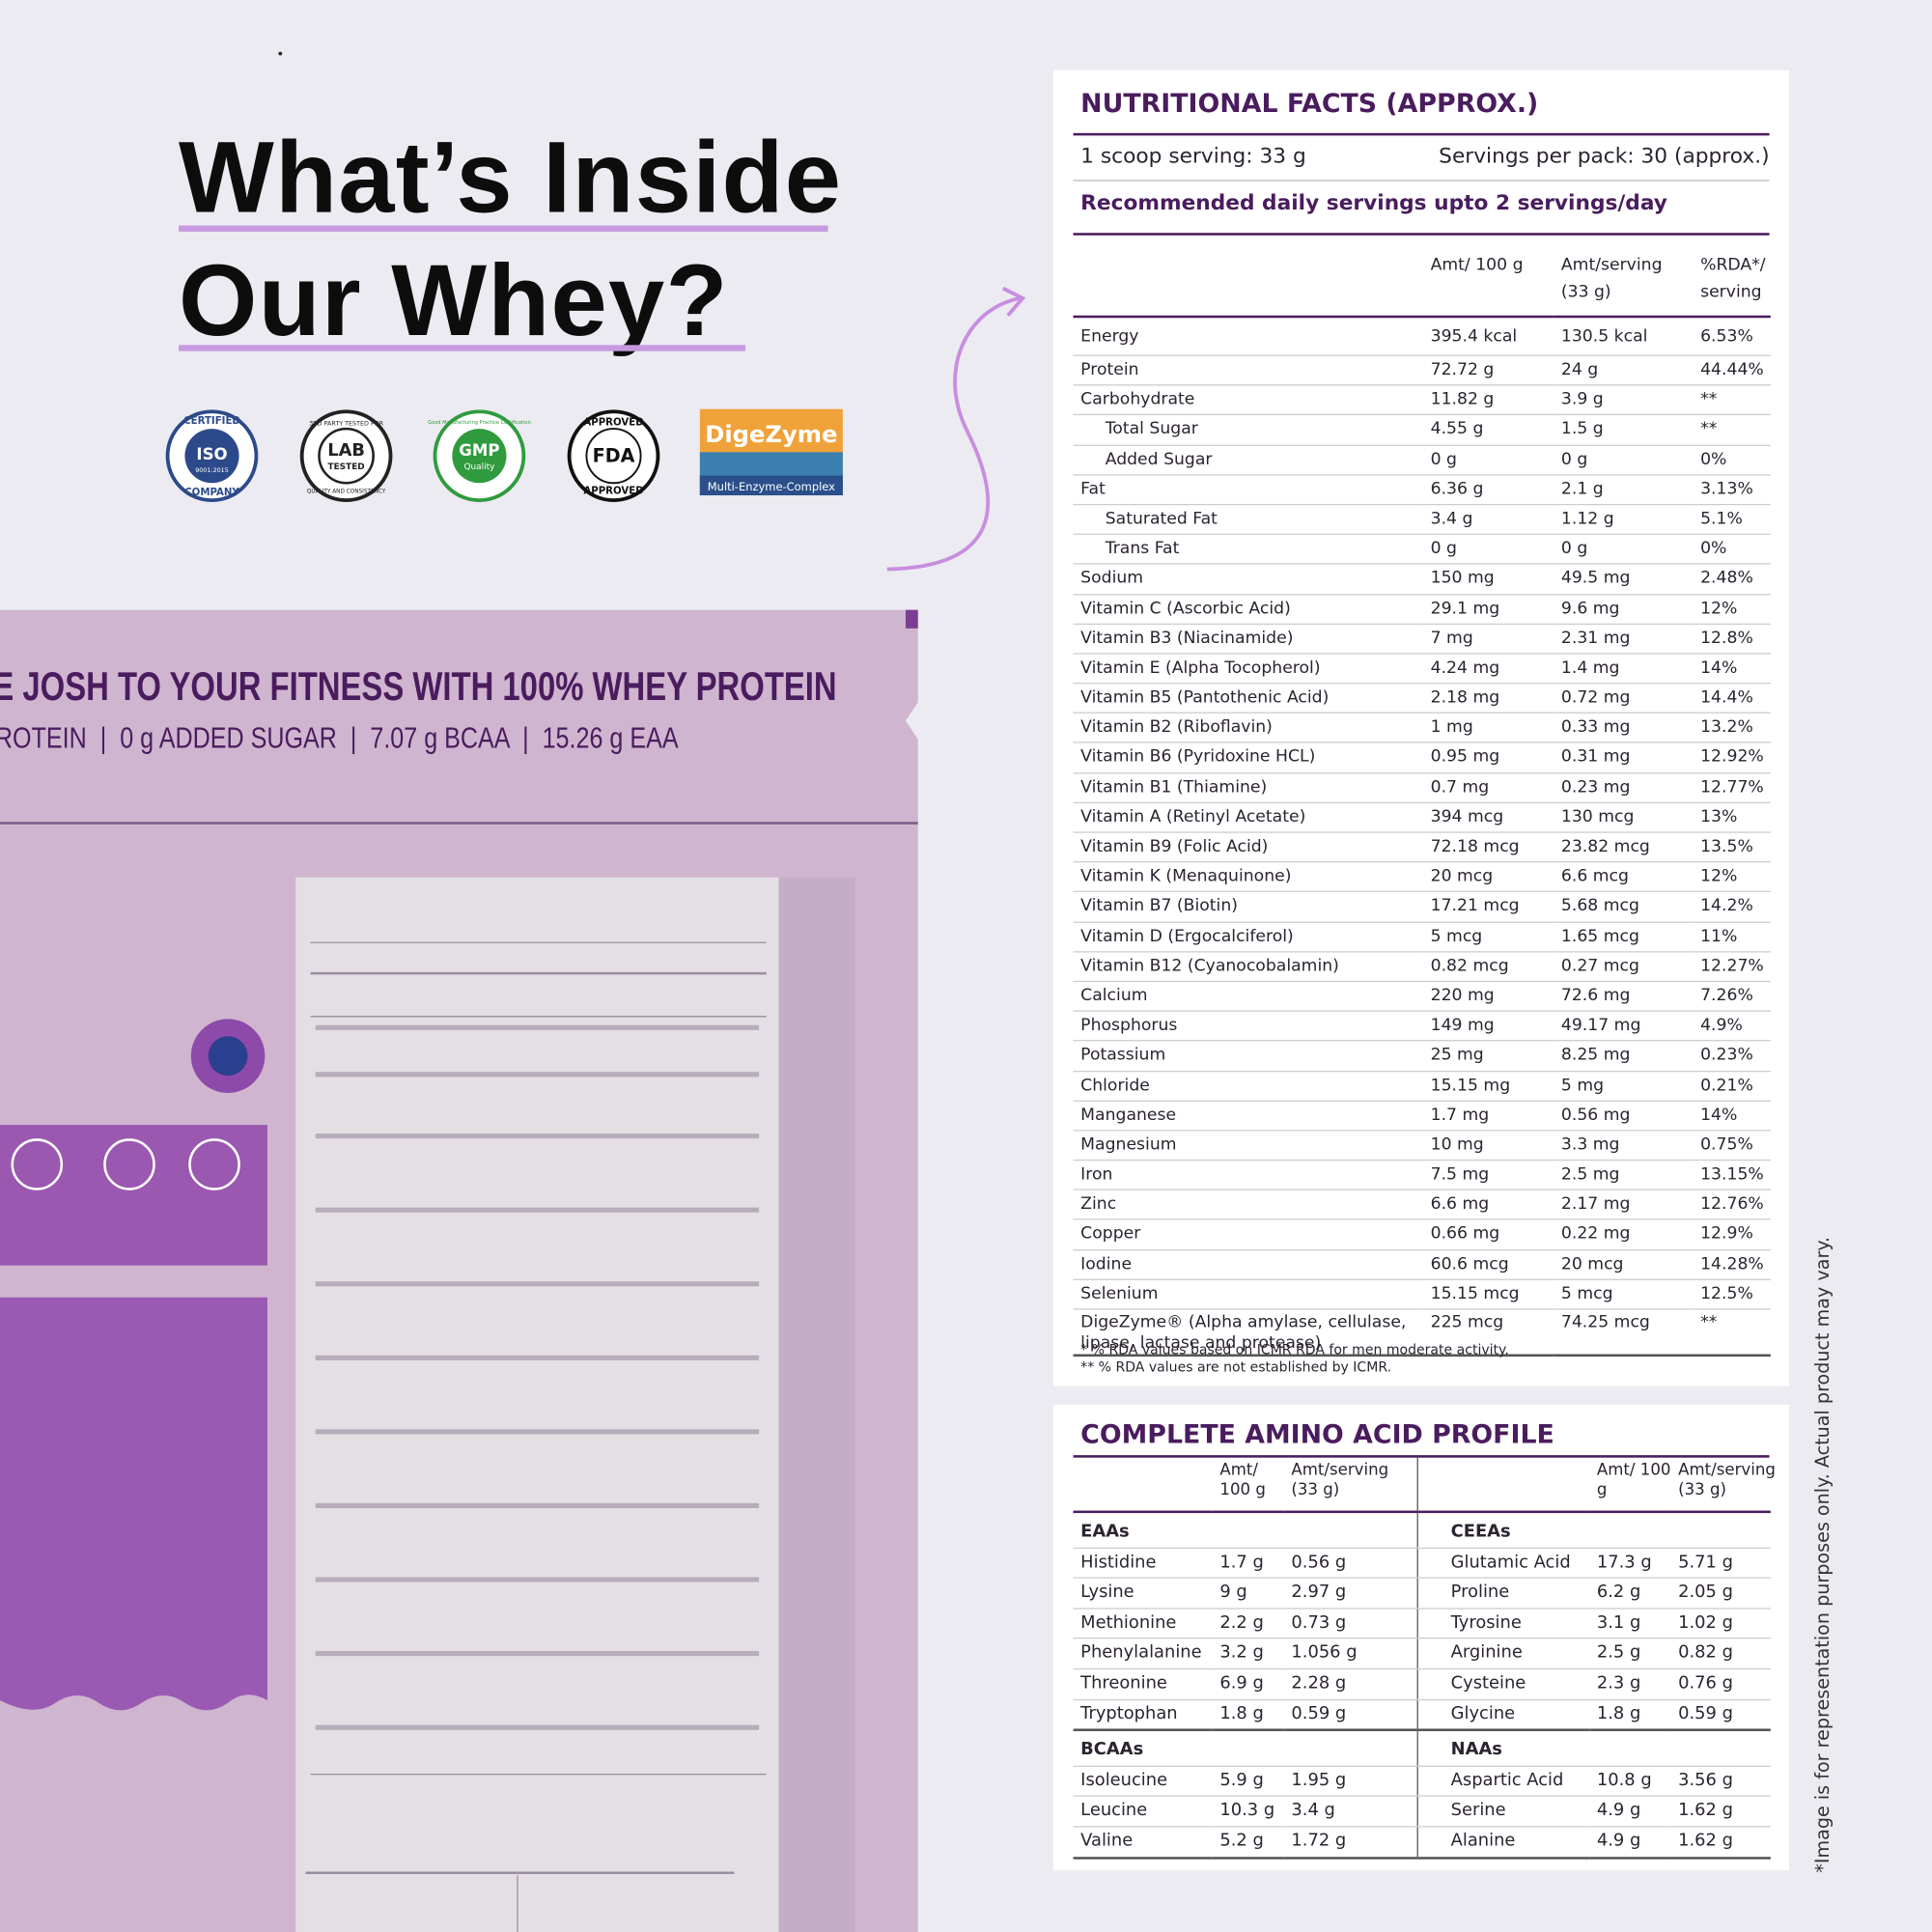 The height and width of the screenshot is (1932, 1932). Describe the element at coordinates (1624, 997) in the screenshot. I see `nutrient-value: 72.6 mg` at that location.